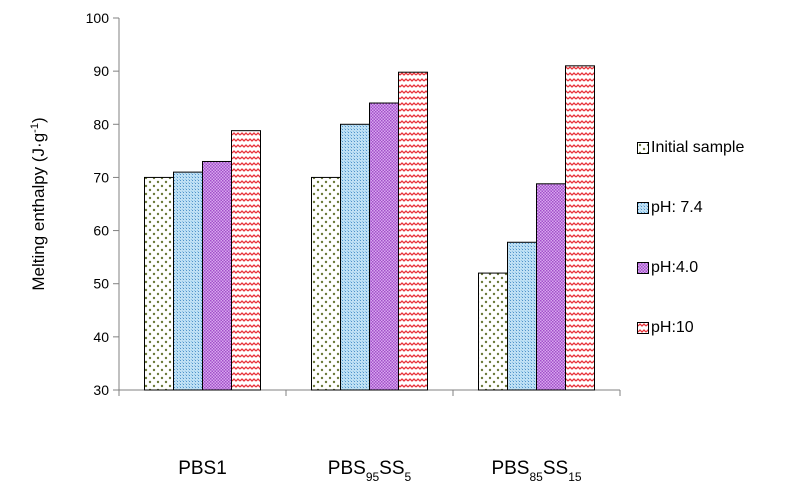 The image size is (809, 482). What do you see at coordinates (202, 468) in the screenshot?
I see `category-label: PBS1` at bounding box center [202, 468].